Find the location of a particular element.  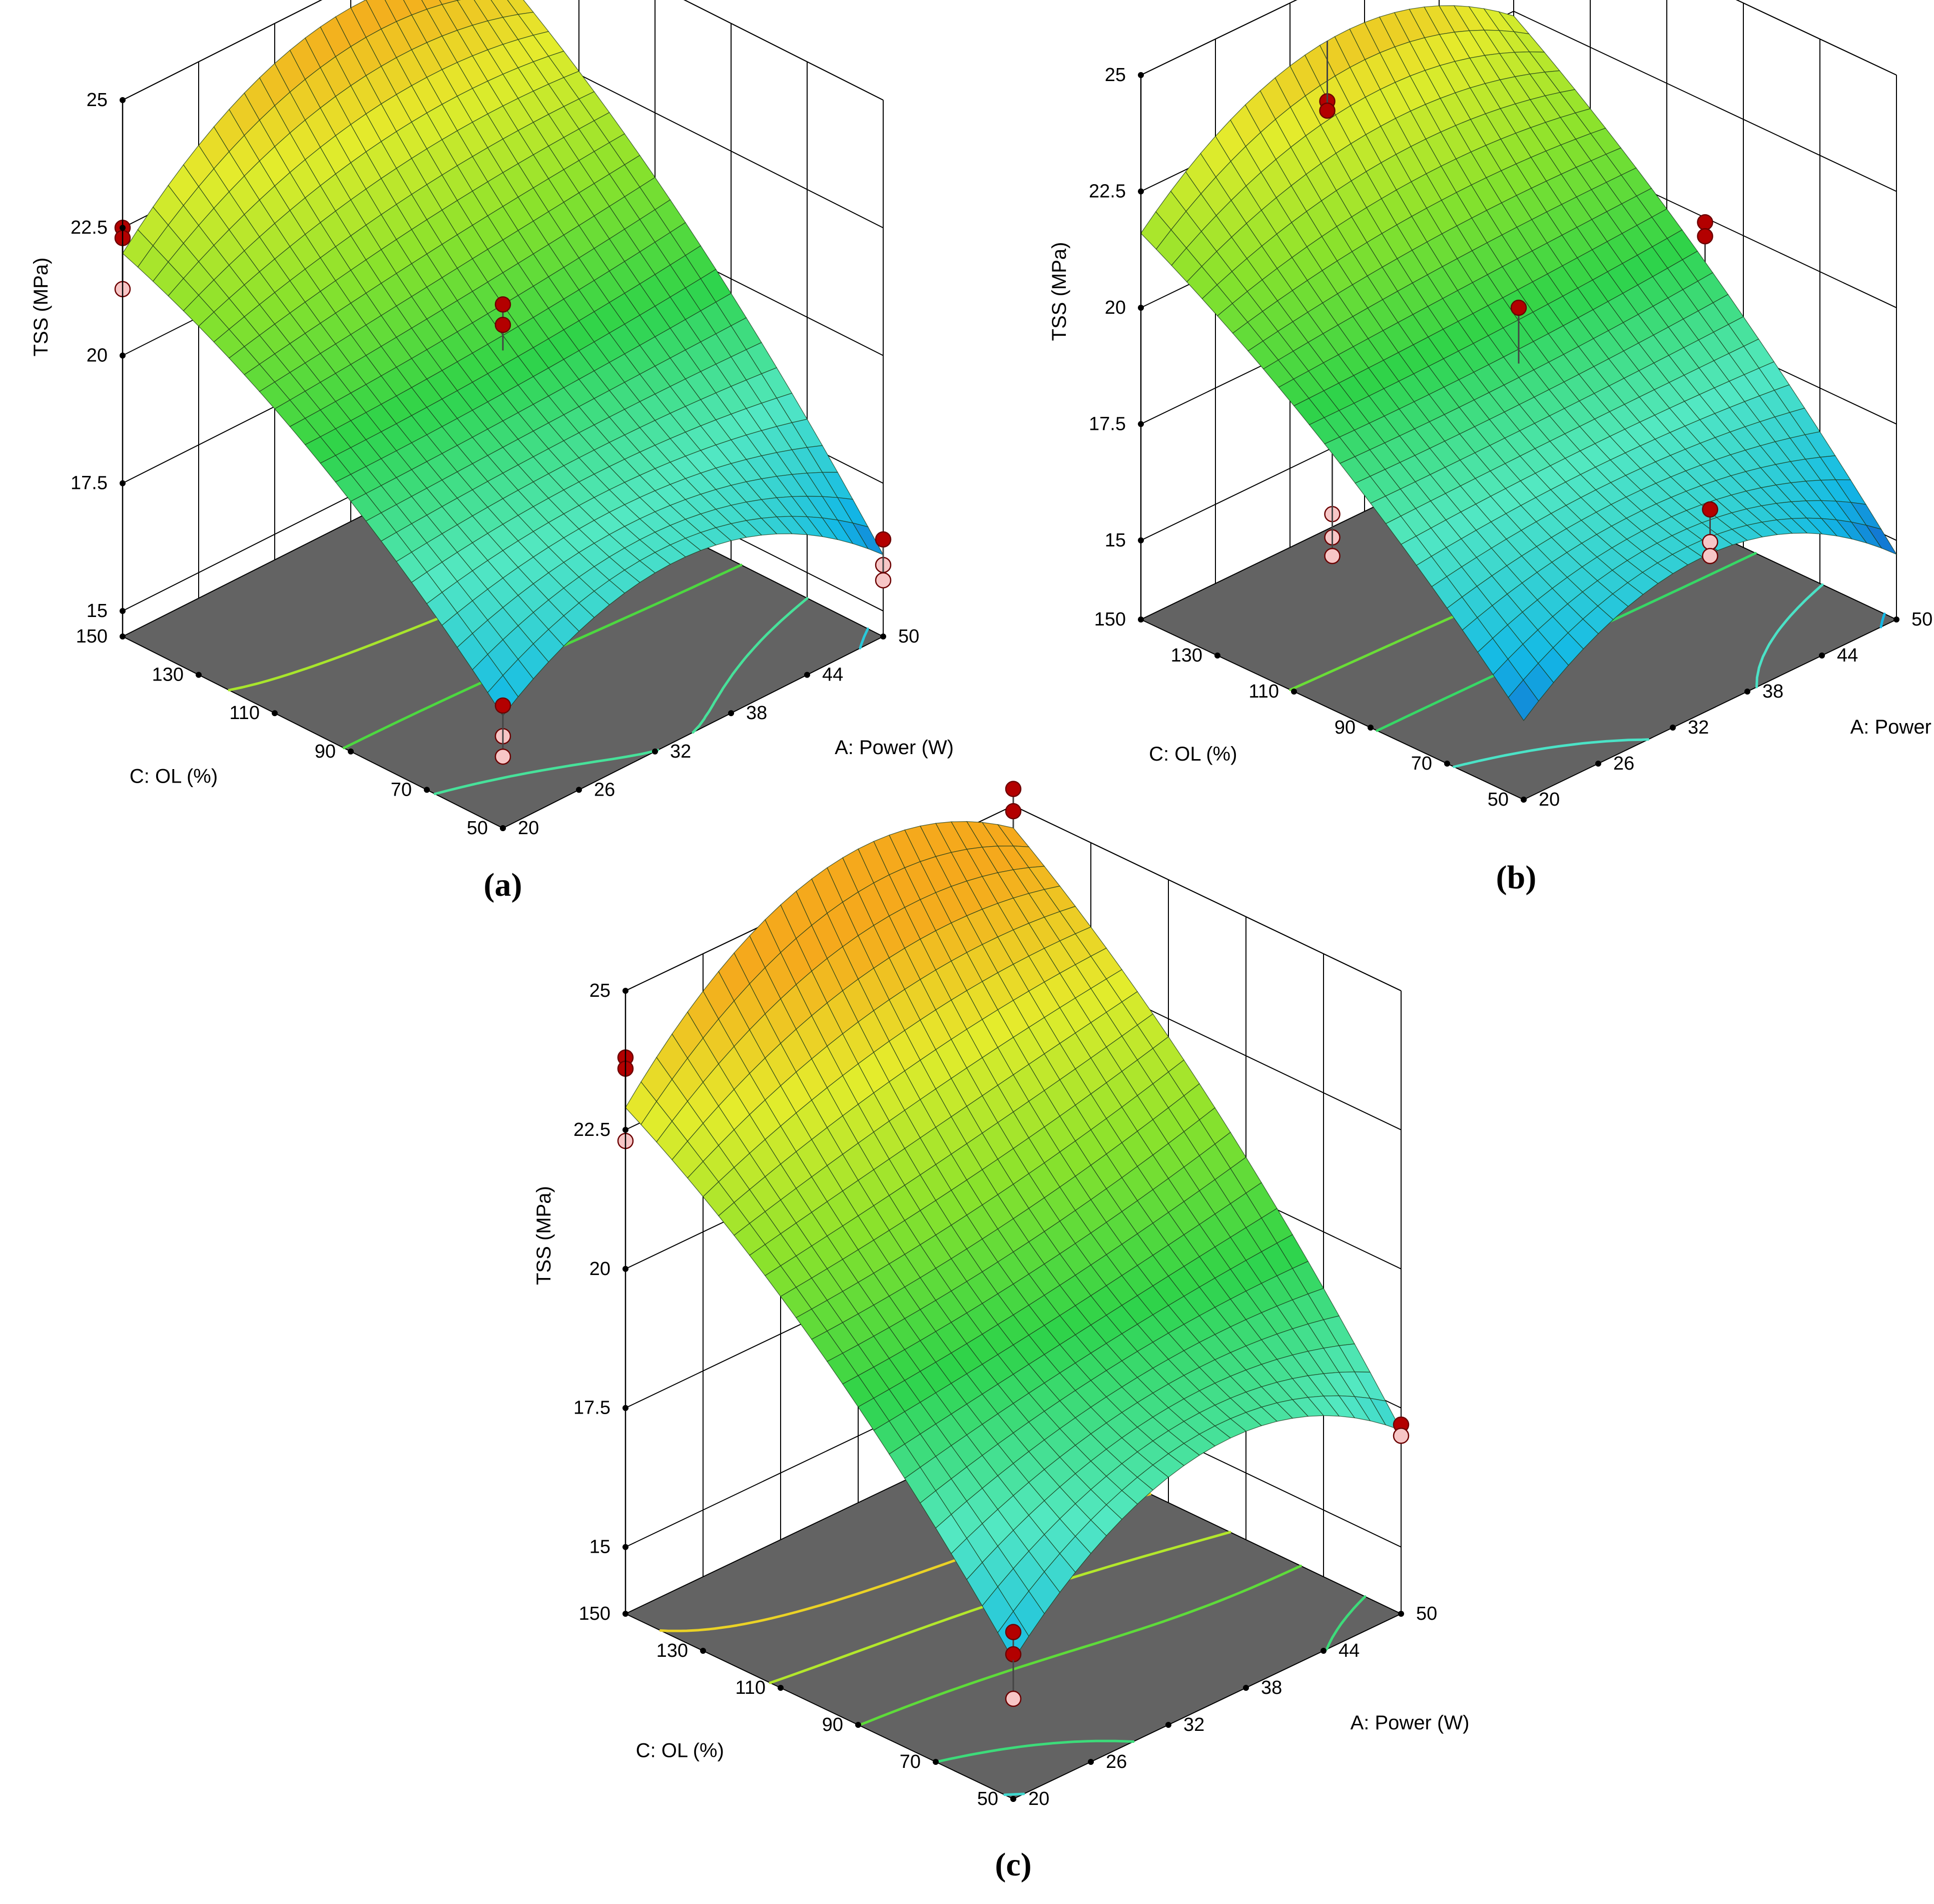

surface-cell is located at coordinates (1523, 700).